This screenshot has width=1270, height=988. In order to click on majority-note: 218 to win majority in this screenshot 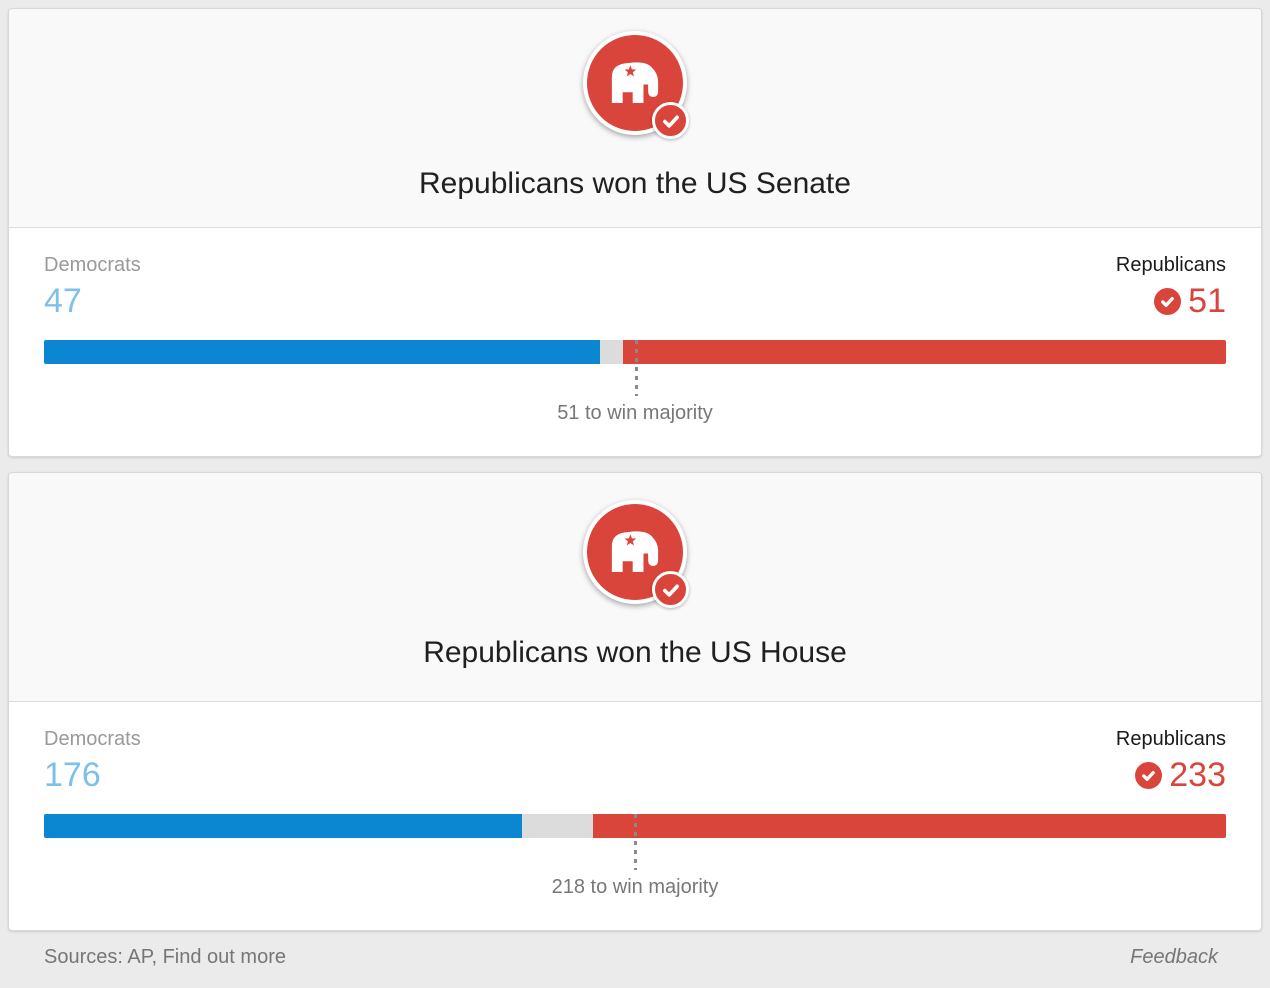, I will do `click(635, 887)`.